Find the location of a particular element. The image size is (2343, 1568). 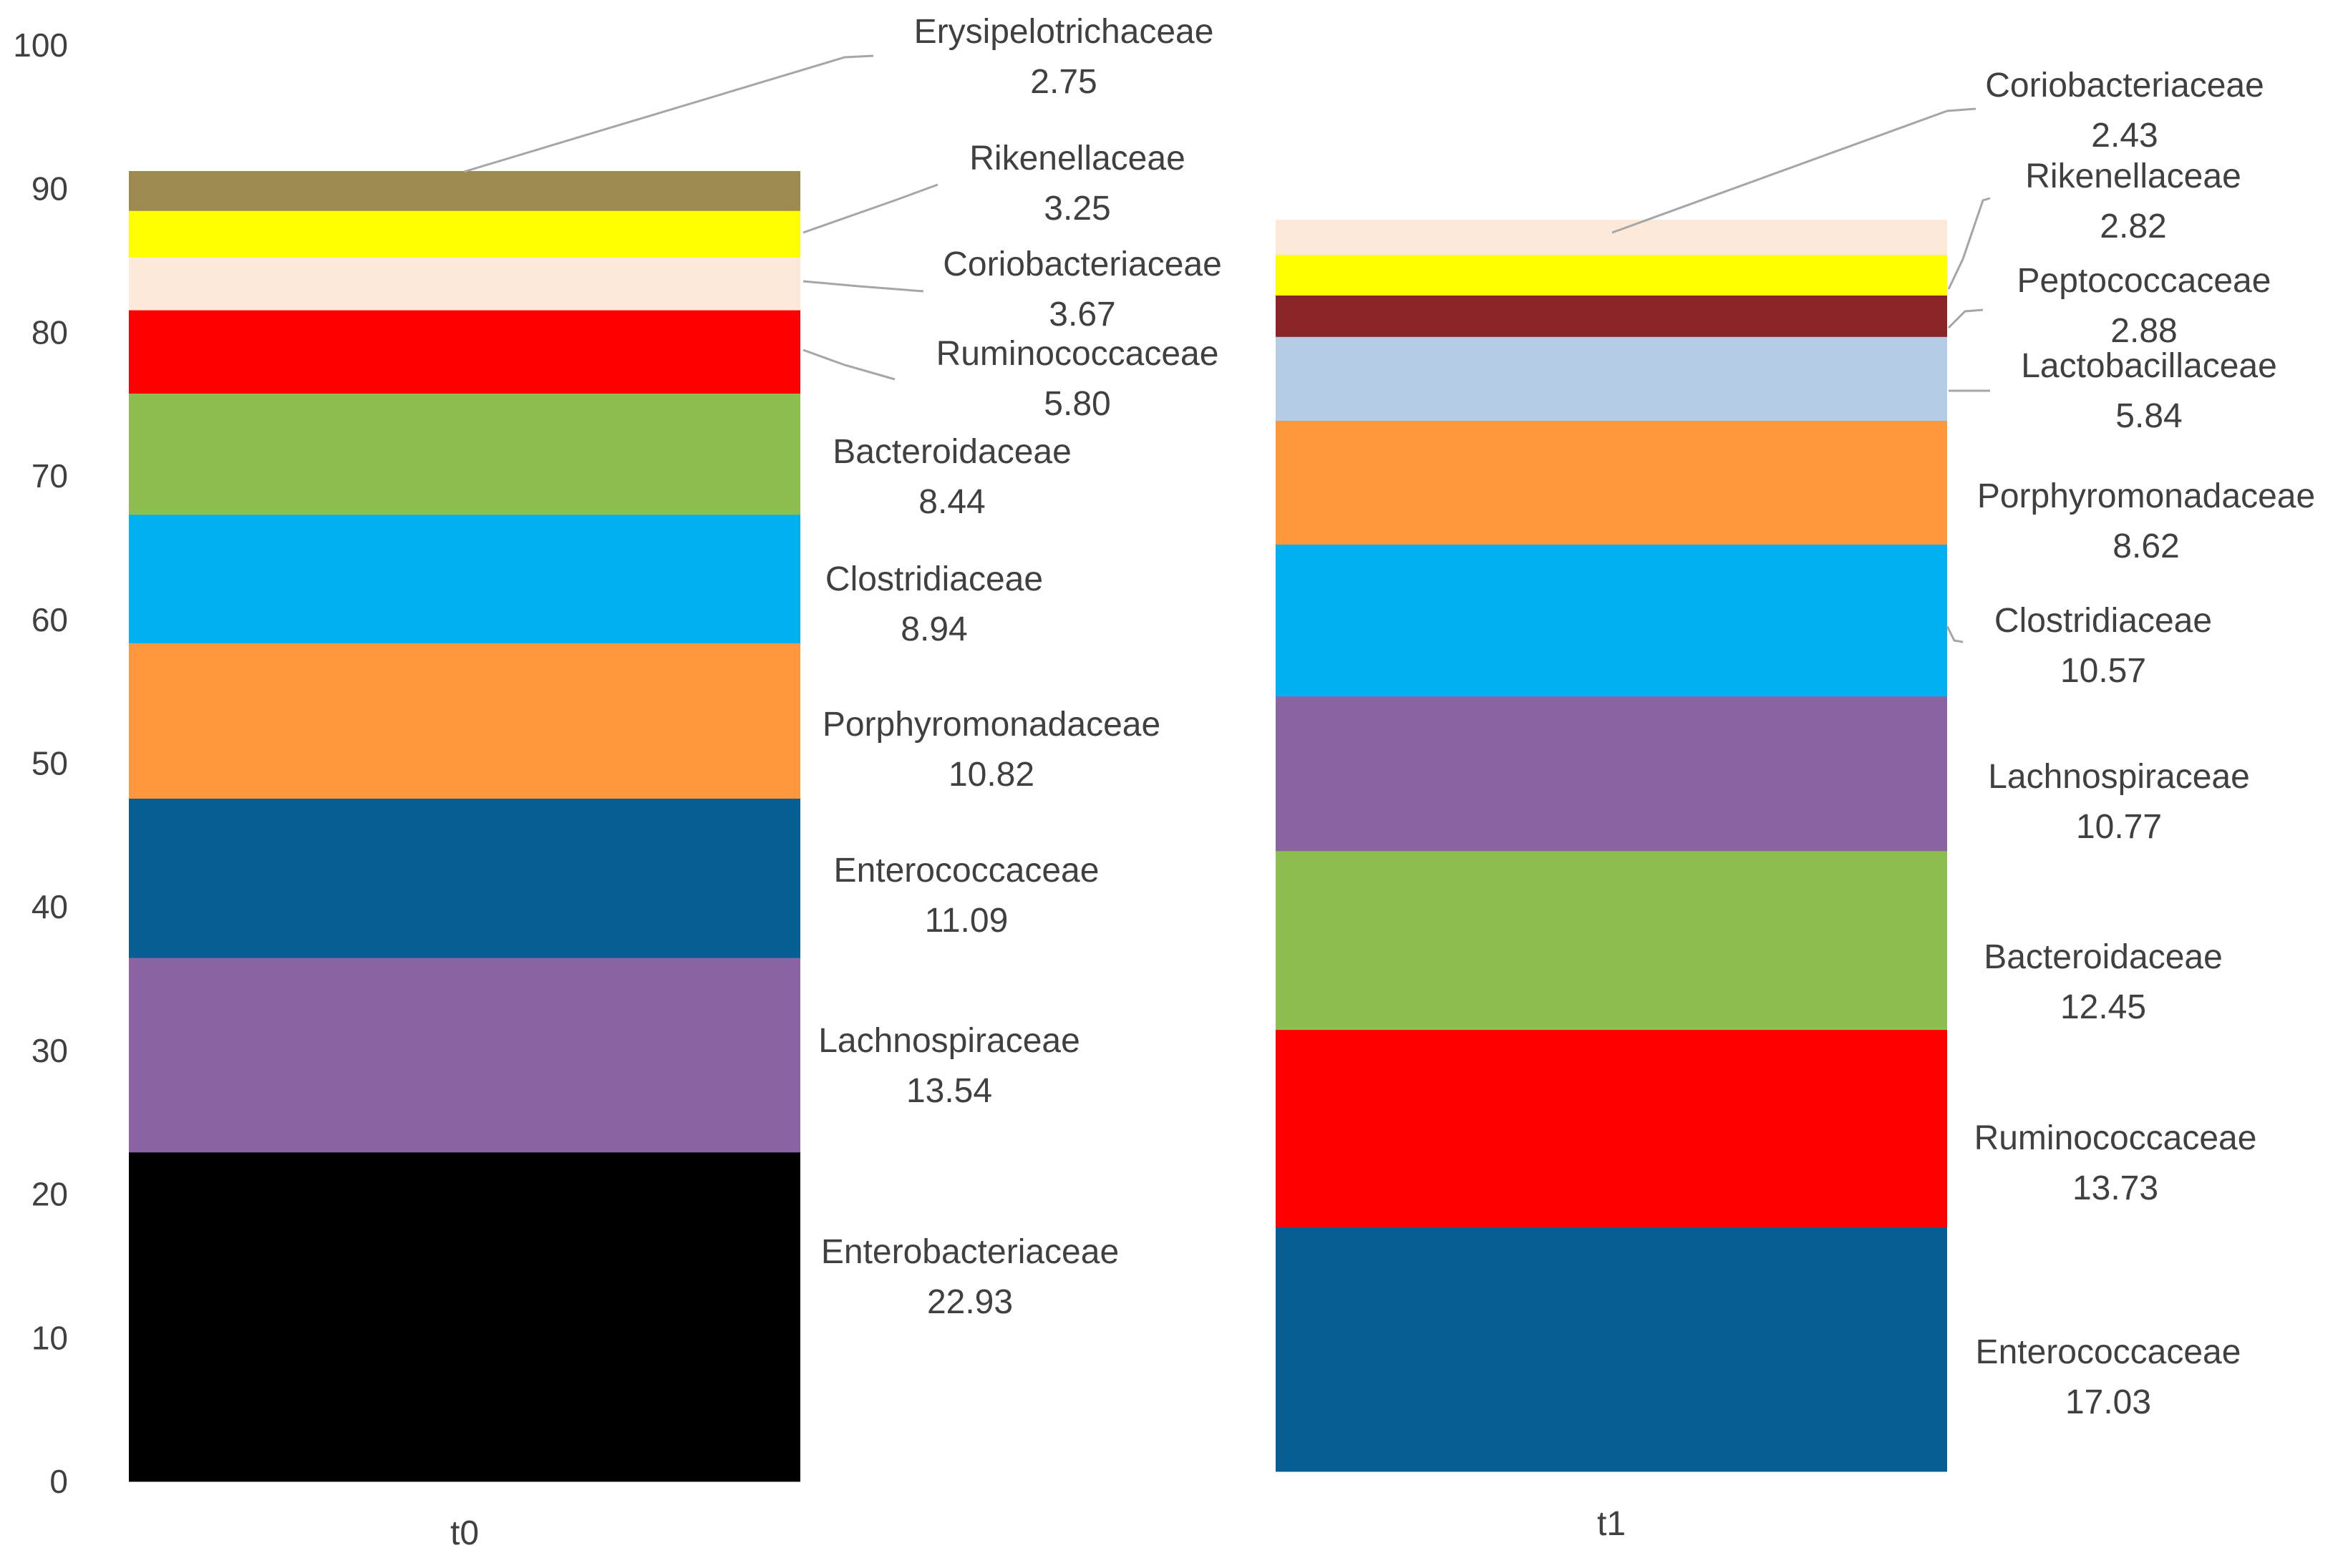

segment-name-t0-lachnospiraceae: Lachnospiraceae is located at coordinates (949, 1041).